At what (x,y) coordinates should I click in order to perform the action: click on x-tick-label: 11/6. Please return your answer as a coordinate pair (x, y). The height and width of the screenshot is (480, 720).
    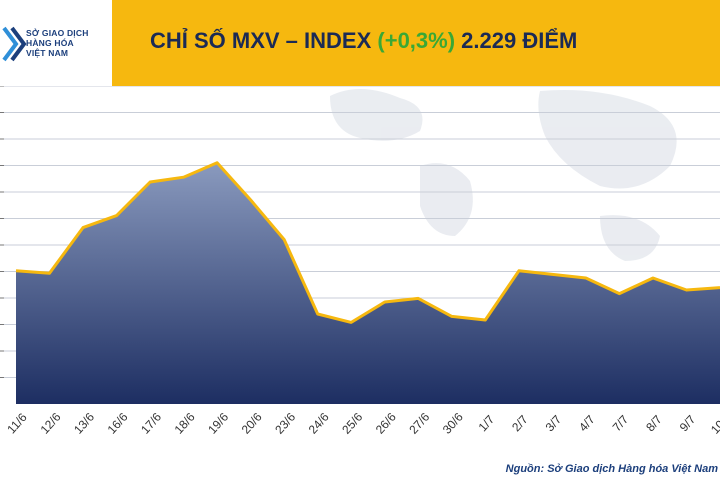
    Looking at the image, I should click on (17, 423).